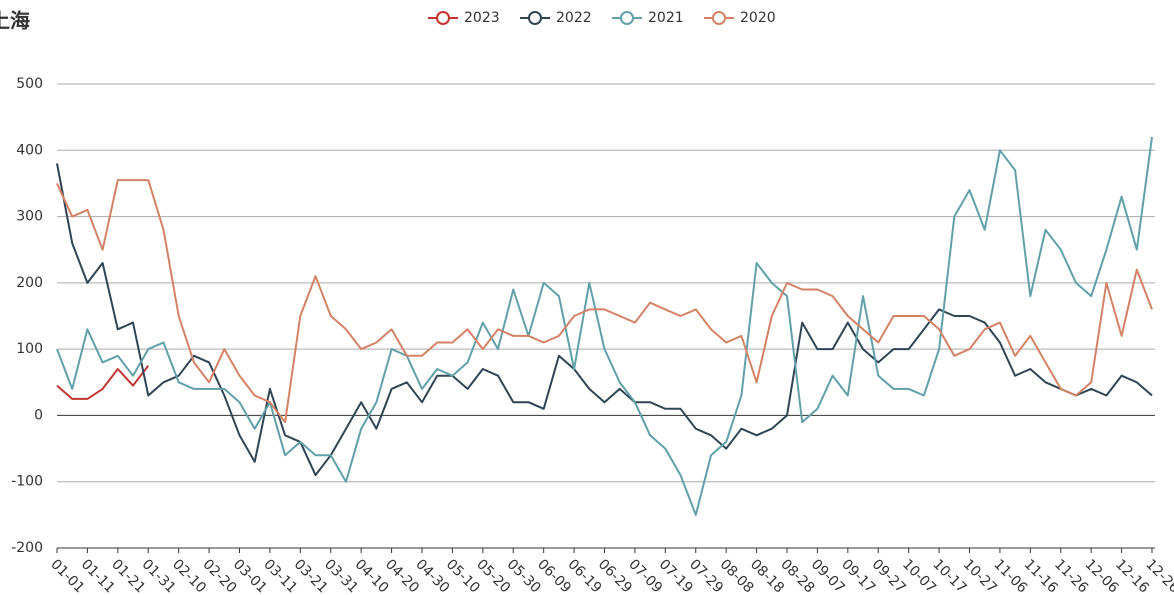  I want to click on x-tick-label: 08-18, so click(767, 575).